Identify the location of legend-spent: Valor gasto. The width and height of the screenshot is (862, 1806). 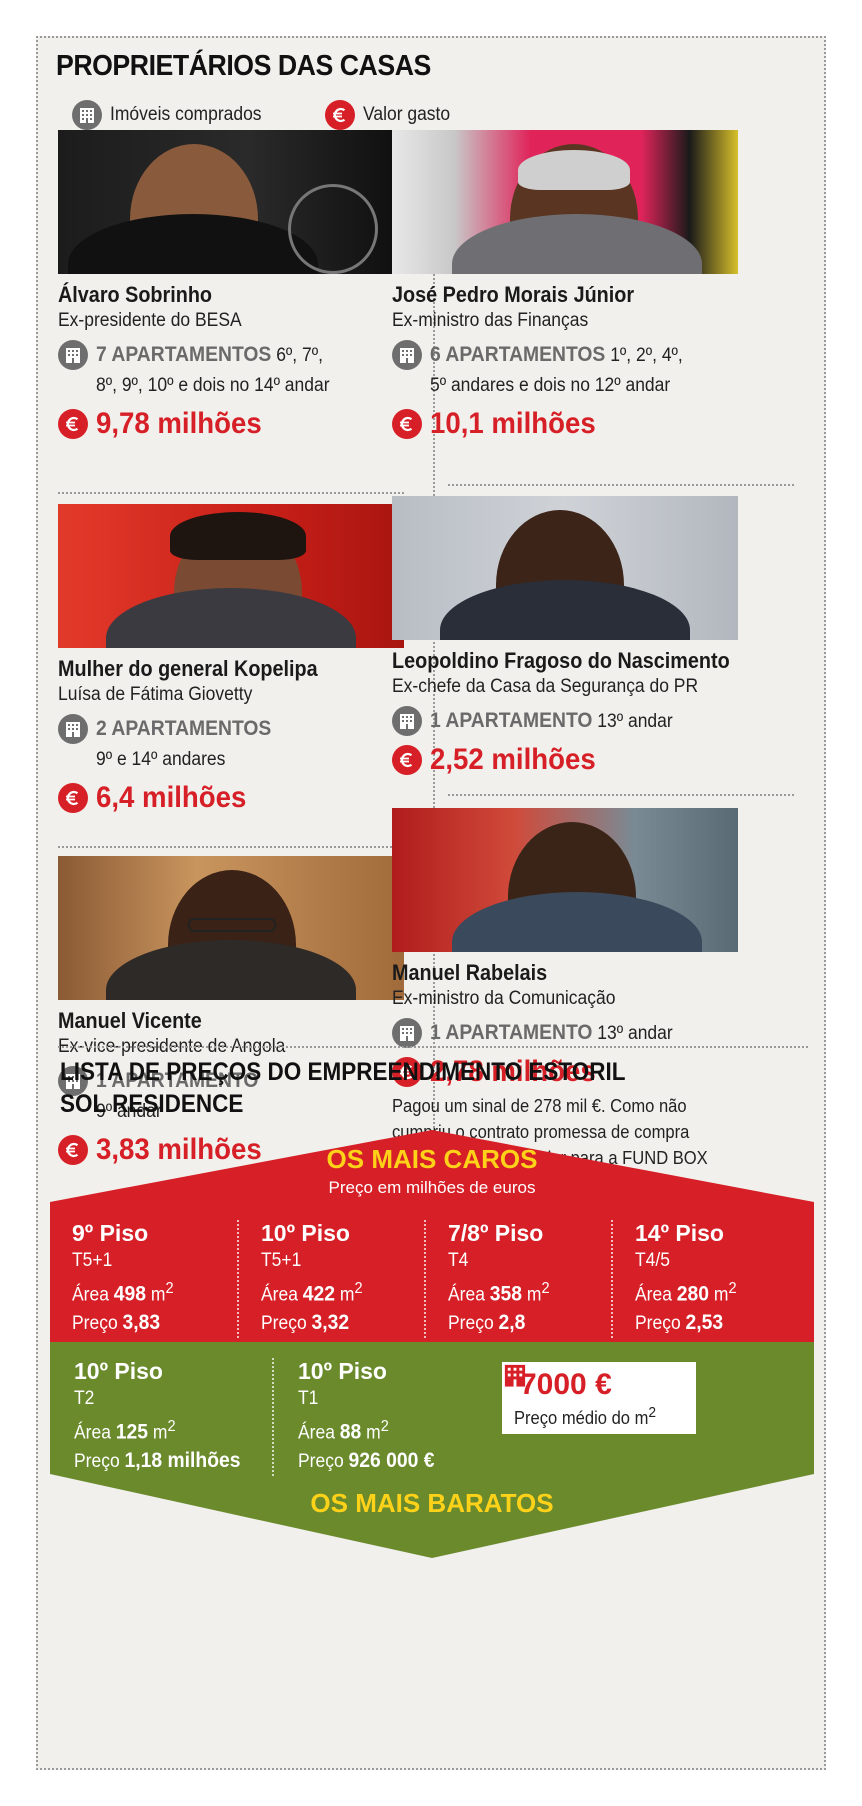
(391, 115).